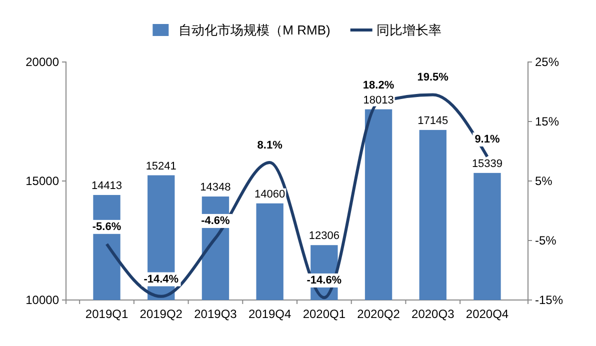 This screenshot has width=596, height=346. Describe the element at coordinates (254, 30) in the screenshot. I see `legend-label: 自动化市场规模（M RMB)` at that location.